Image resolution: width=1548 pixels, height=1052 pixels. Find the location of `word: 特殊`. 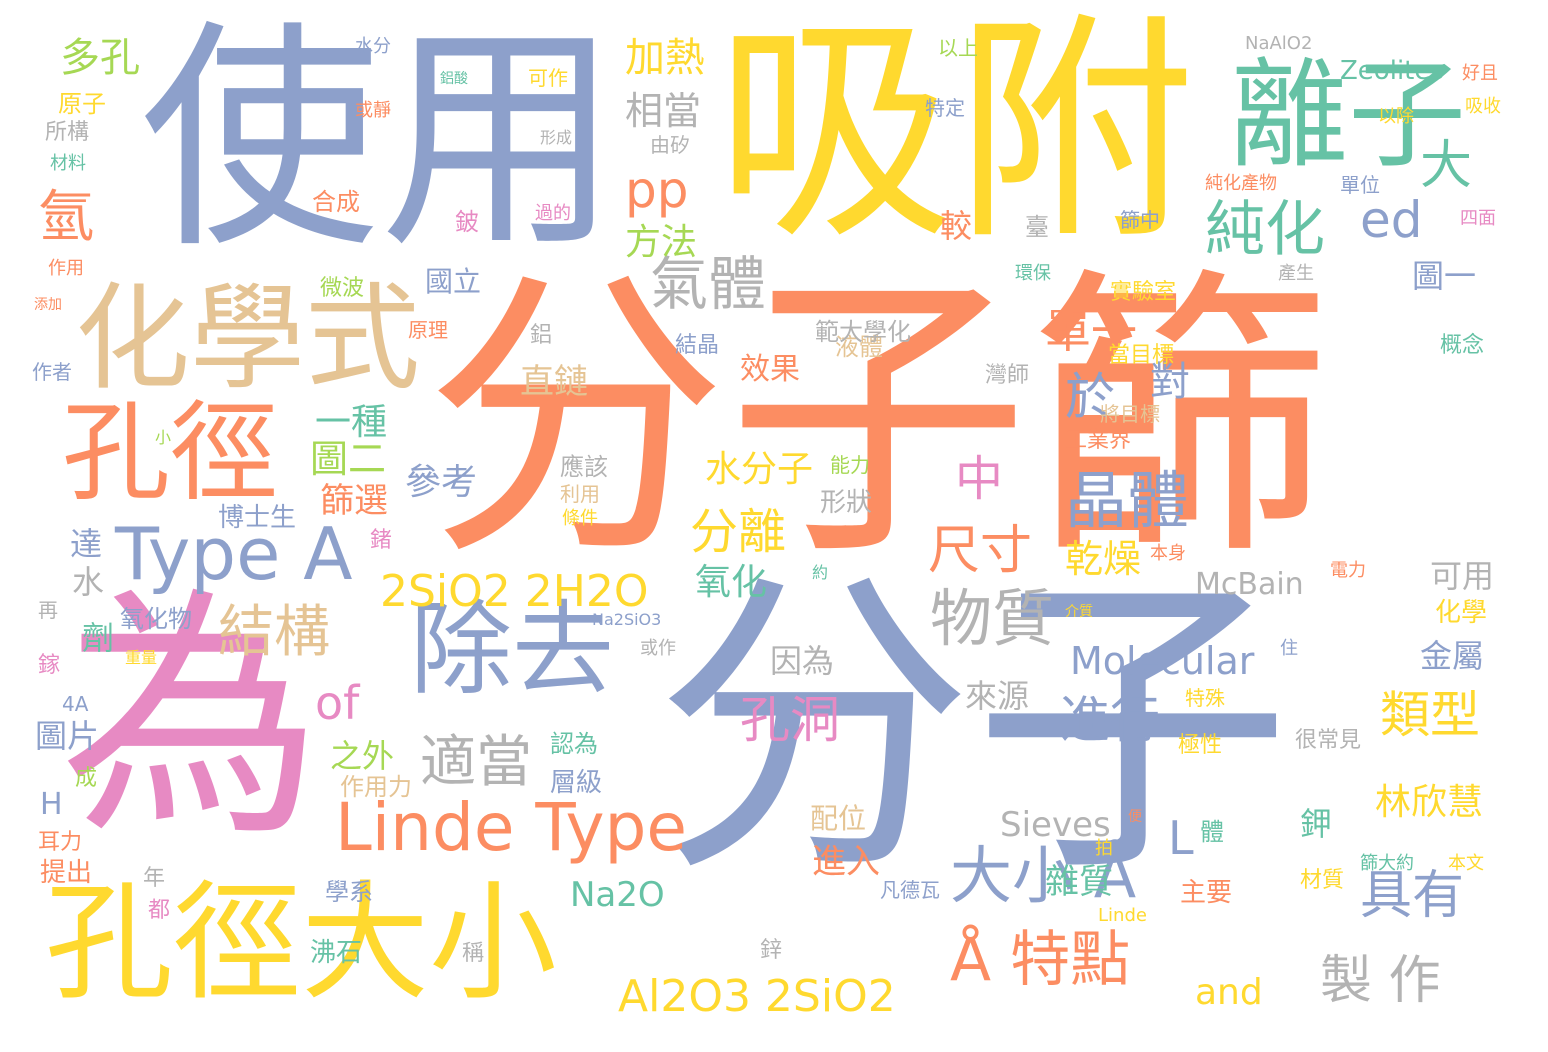

word: 特殊 is located at coordinates (1205, 698).